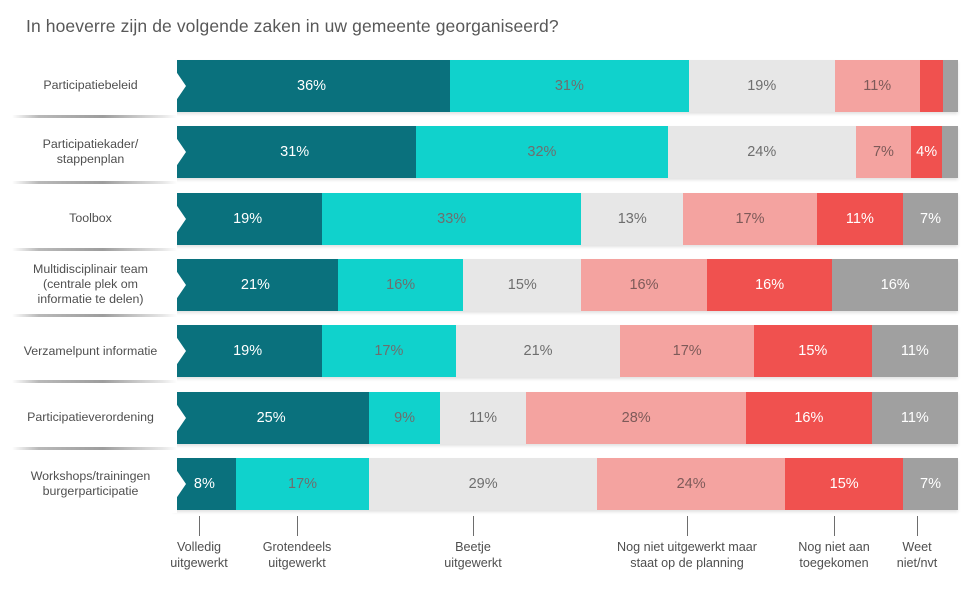 The image size is (968, 601). Describe the element at coordinates (917, 555) in the screenshot. I see `legend-label-6: Weet niet/nvt` at that location.